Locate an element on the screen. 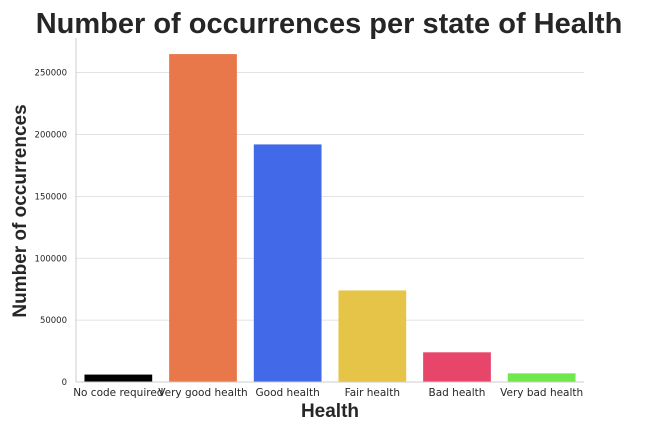  x-tick-label: Fair health is located at coordinates (372, 393).